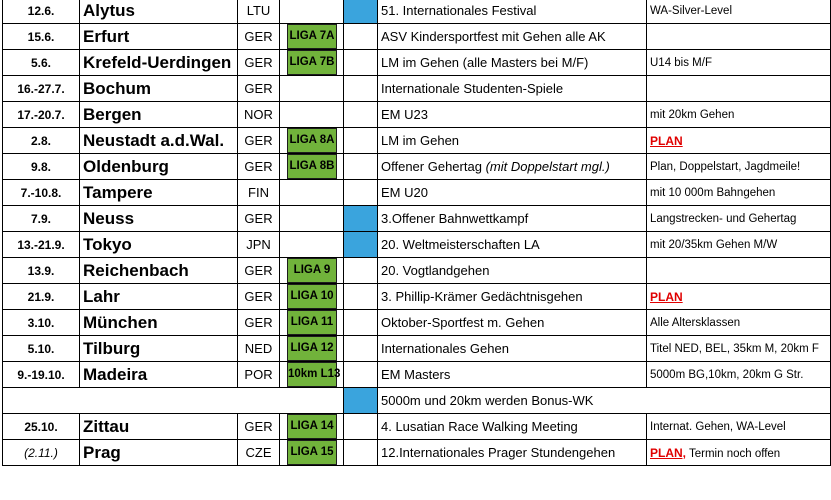 The image size is (831, 500). What do you see at coordinates (158, 192) in the screenshot?
I see `city-cell: Tampere` at bounding box center [158, 192].